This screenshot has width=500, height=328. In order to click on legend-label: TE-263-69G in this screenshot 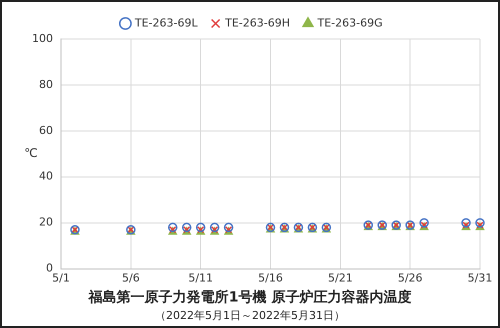, I will do `click(349, 23)`.